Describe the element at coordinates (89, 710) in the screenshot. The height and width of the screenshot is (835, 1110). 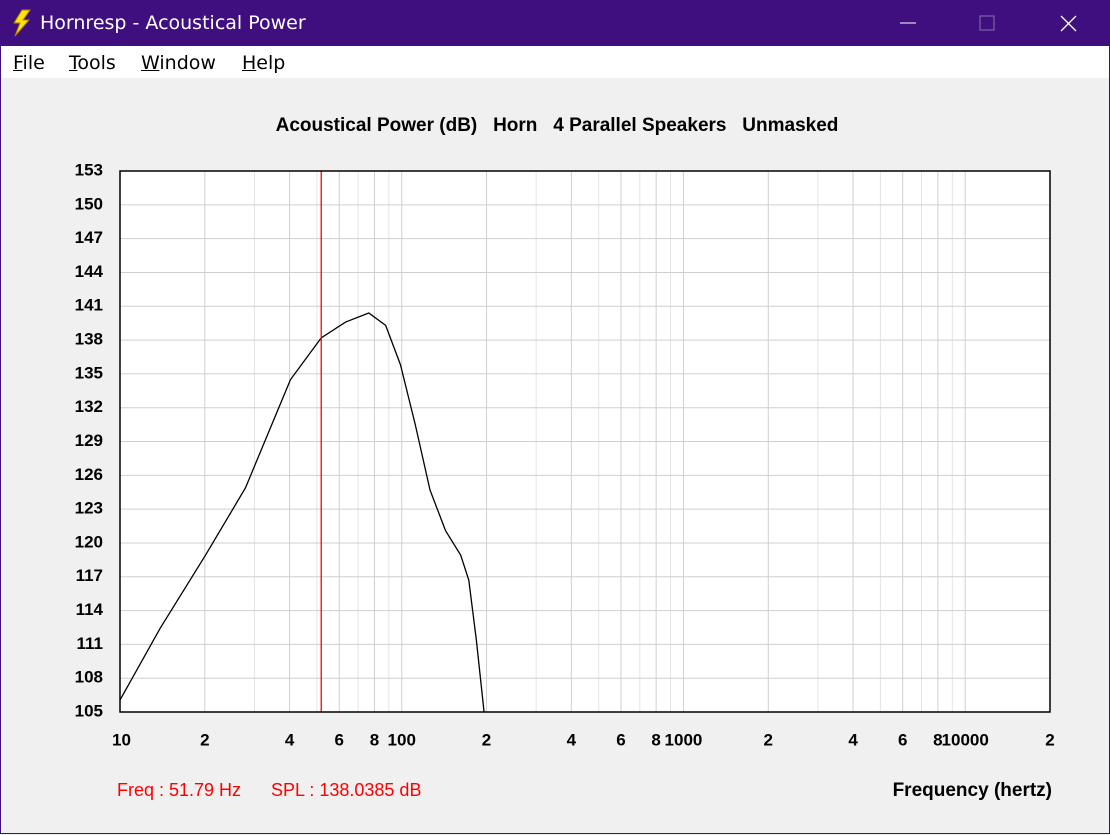
I see `y-tick-label: 105` at that location.